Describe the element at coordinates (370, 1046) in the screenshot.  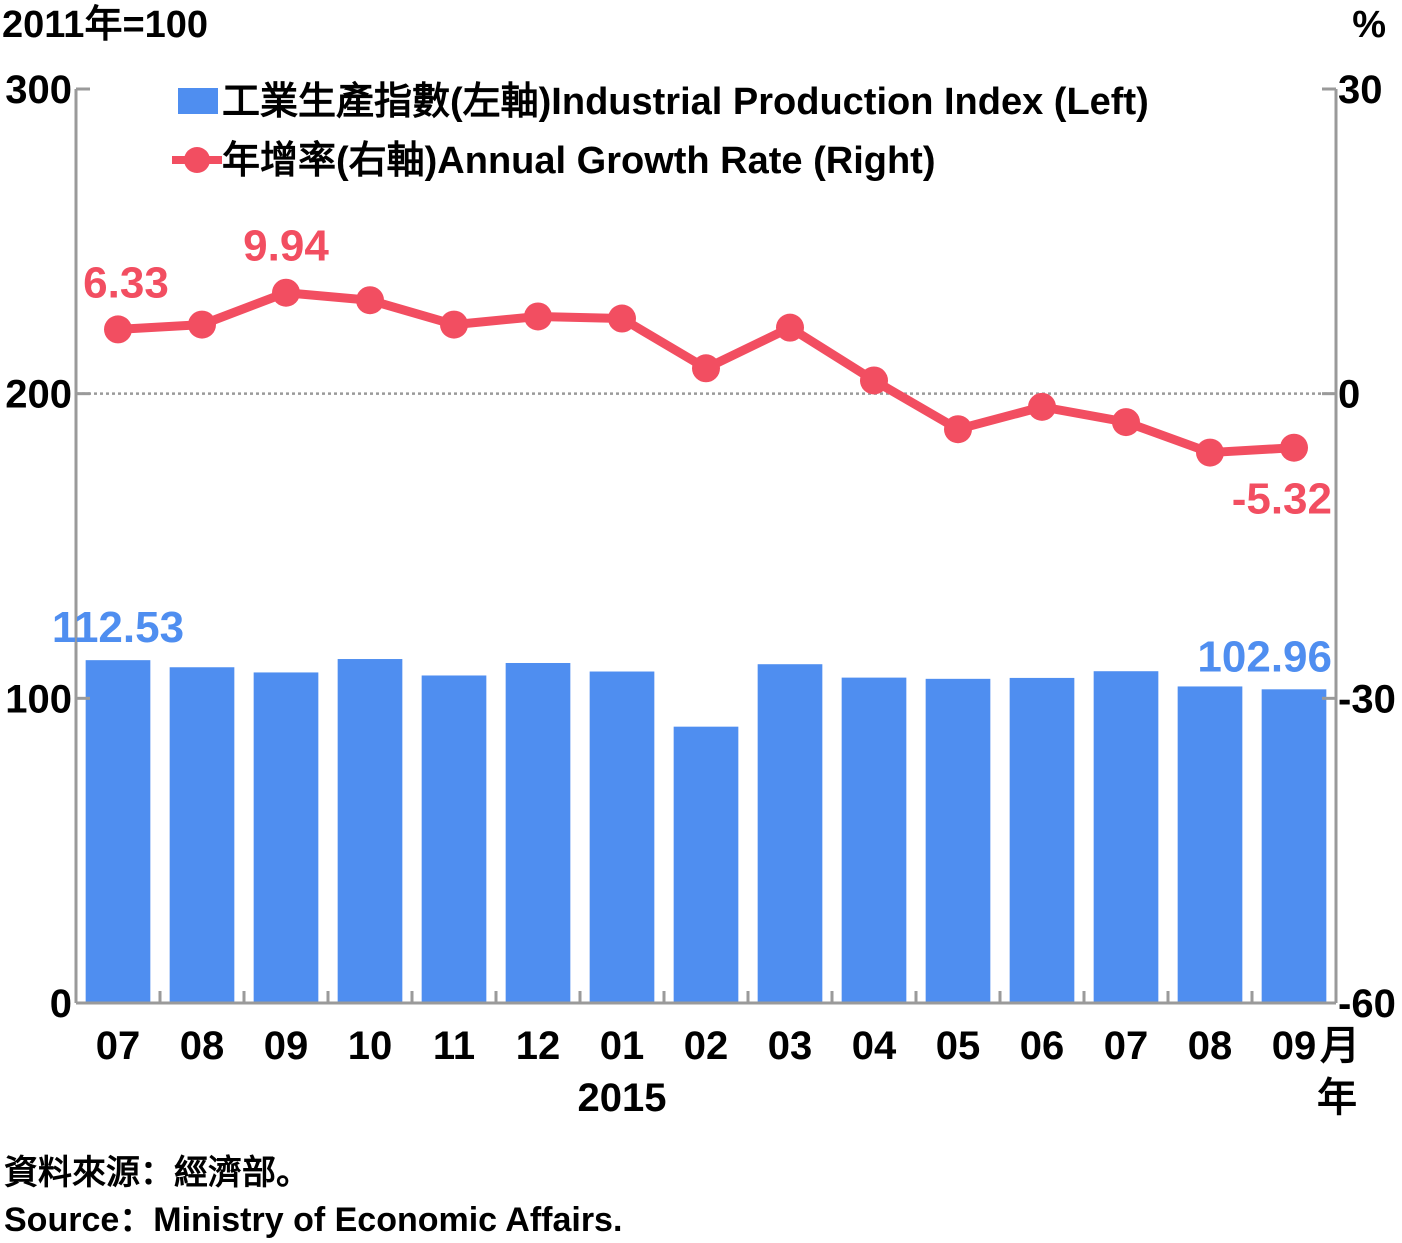
I see `x-tick-label: 10` at that location.